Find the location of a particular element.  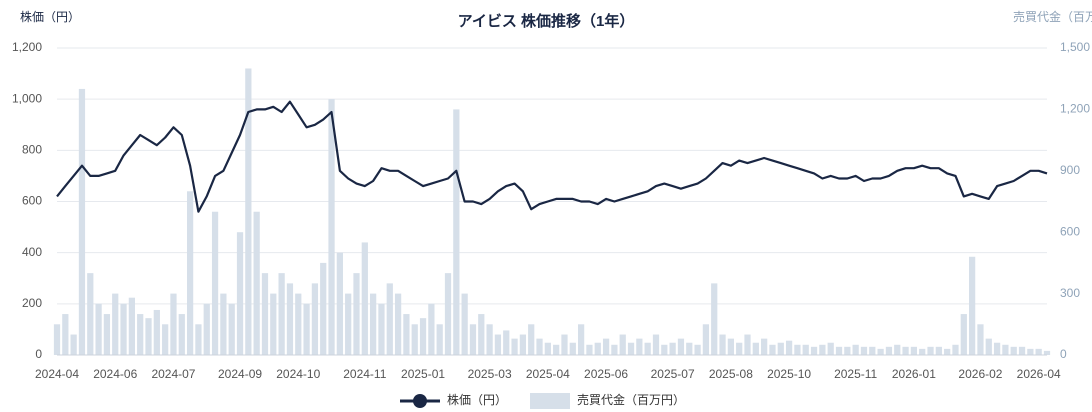

x-tick-label: 2025-01 is located at coordinates (423, 374).